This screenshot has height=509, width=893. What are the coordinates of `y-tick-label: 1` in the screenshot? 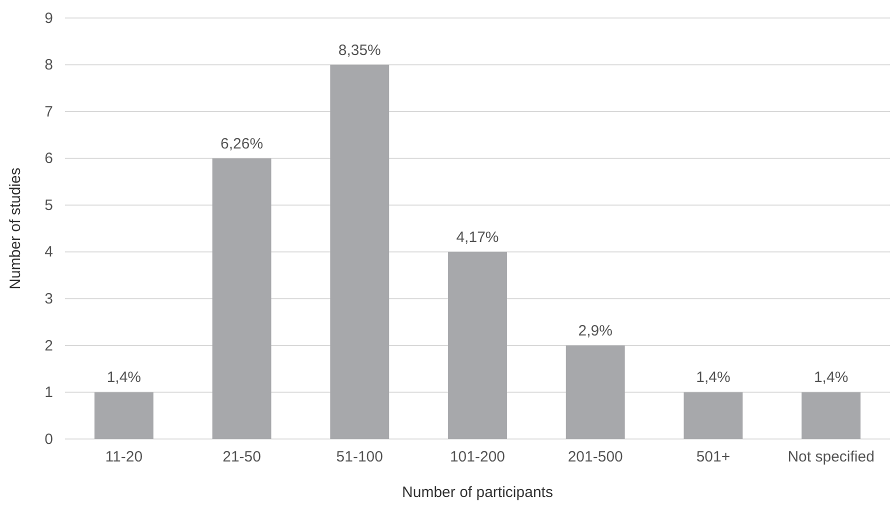 It's located at (48, 393).